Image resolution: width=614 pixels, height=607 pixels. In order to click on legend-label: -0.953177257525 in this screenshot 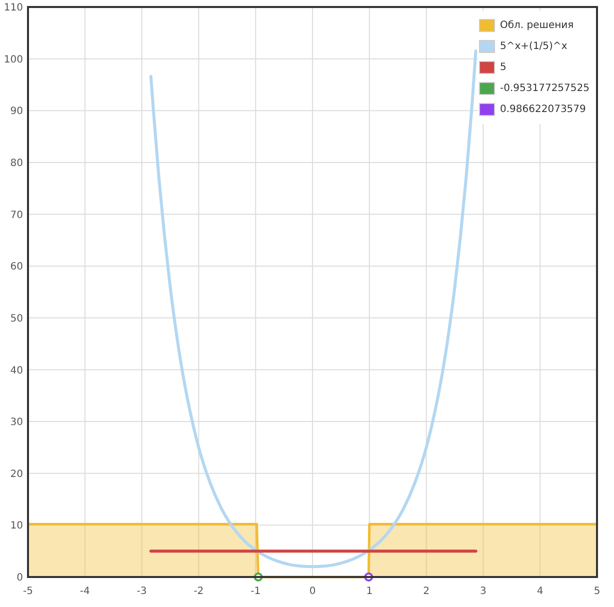, I will do `click(545, 88)`.